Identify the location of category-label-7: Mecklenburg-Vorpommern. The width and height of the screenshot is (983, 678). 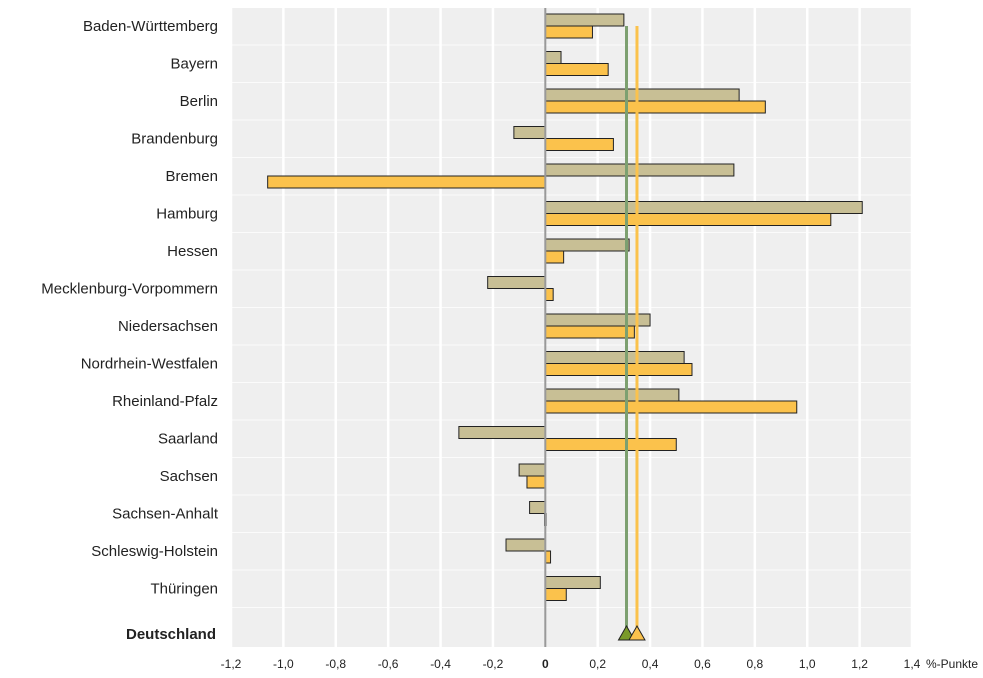
(129, 289).